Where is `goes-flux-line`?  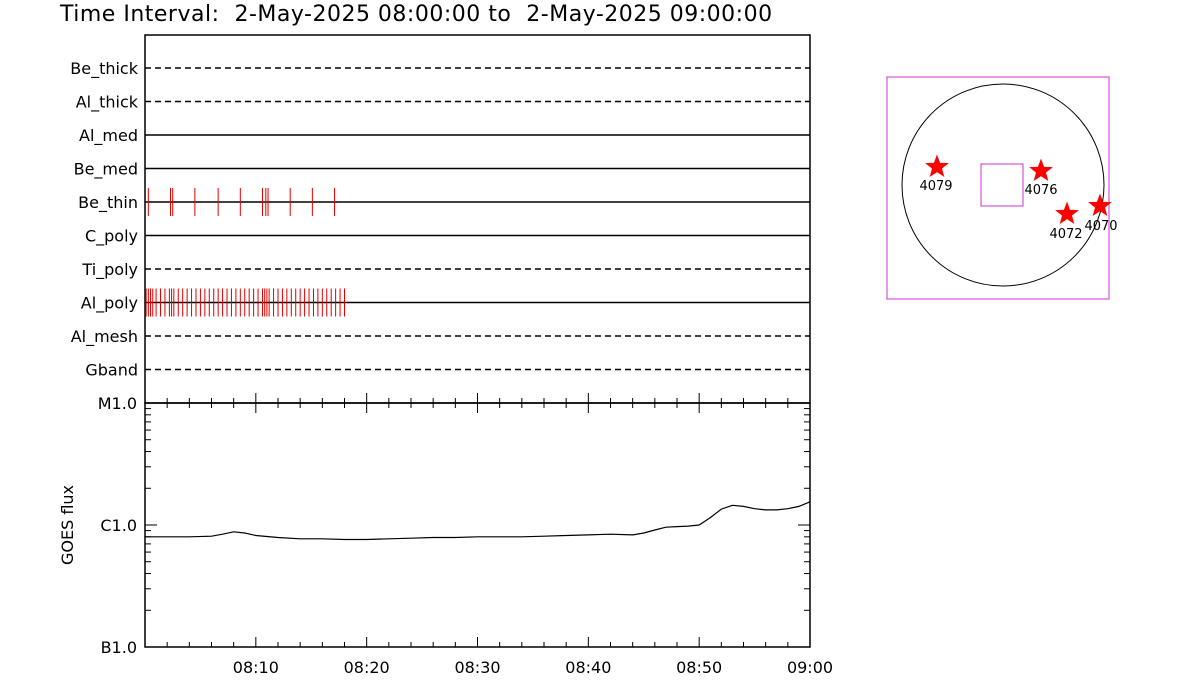
goes-flux-line is located at coordinates (478, 521).